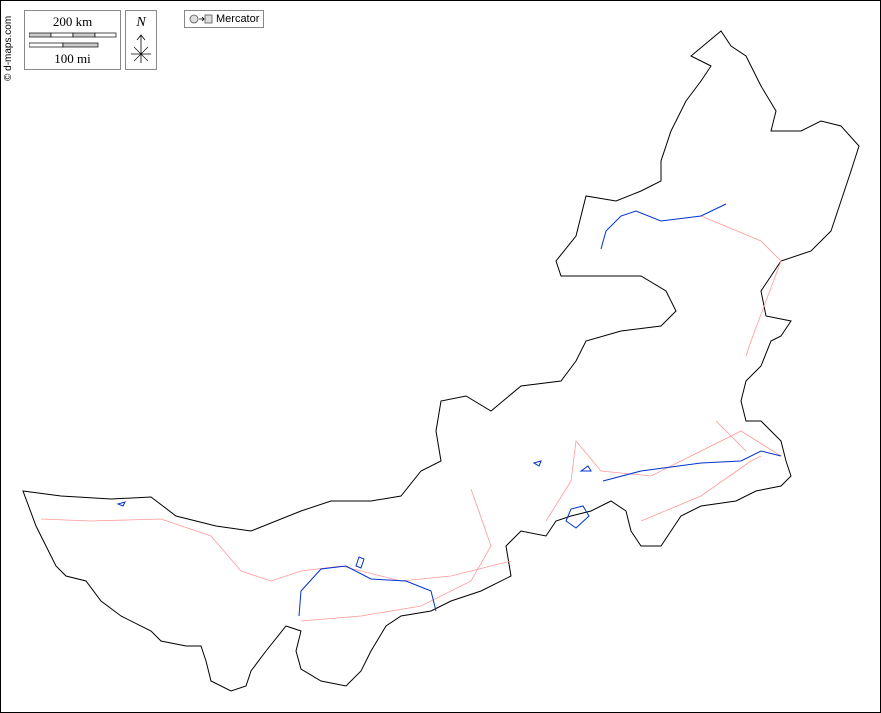  What do you see at coordinates (238, 19) in the screenshot?
I see `projection-name: Mercator` at bounding box center [238, 19].